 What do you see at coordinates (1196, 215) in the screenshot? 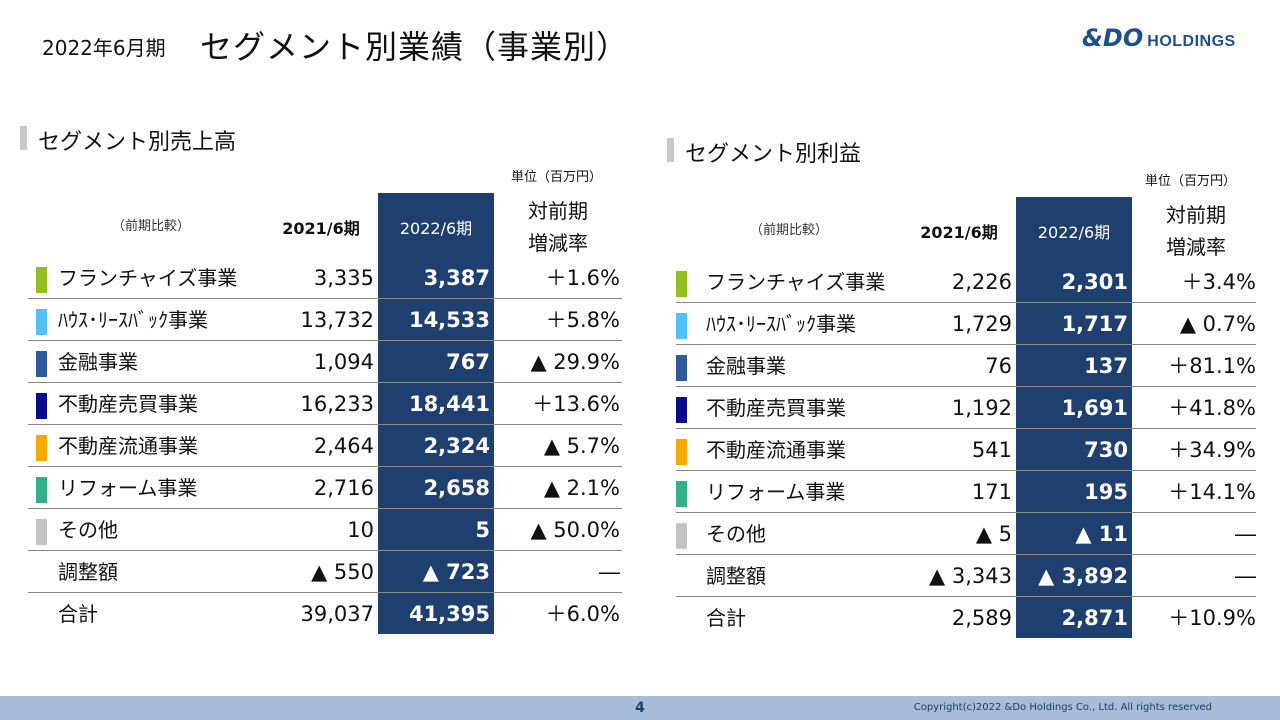
I see `profit-change-header-line1: 対前期` at bounding box center [1196, 215].